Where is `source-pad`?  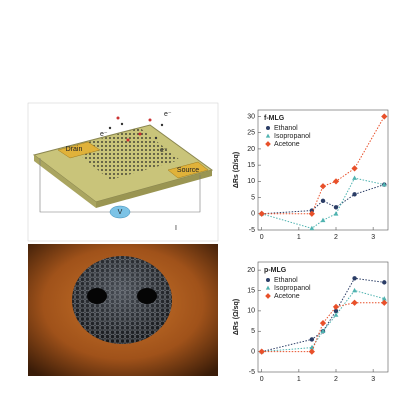 source-pad is located at coordinates (188, 170).